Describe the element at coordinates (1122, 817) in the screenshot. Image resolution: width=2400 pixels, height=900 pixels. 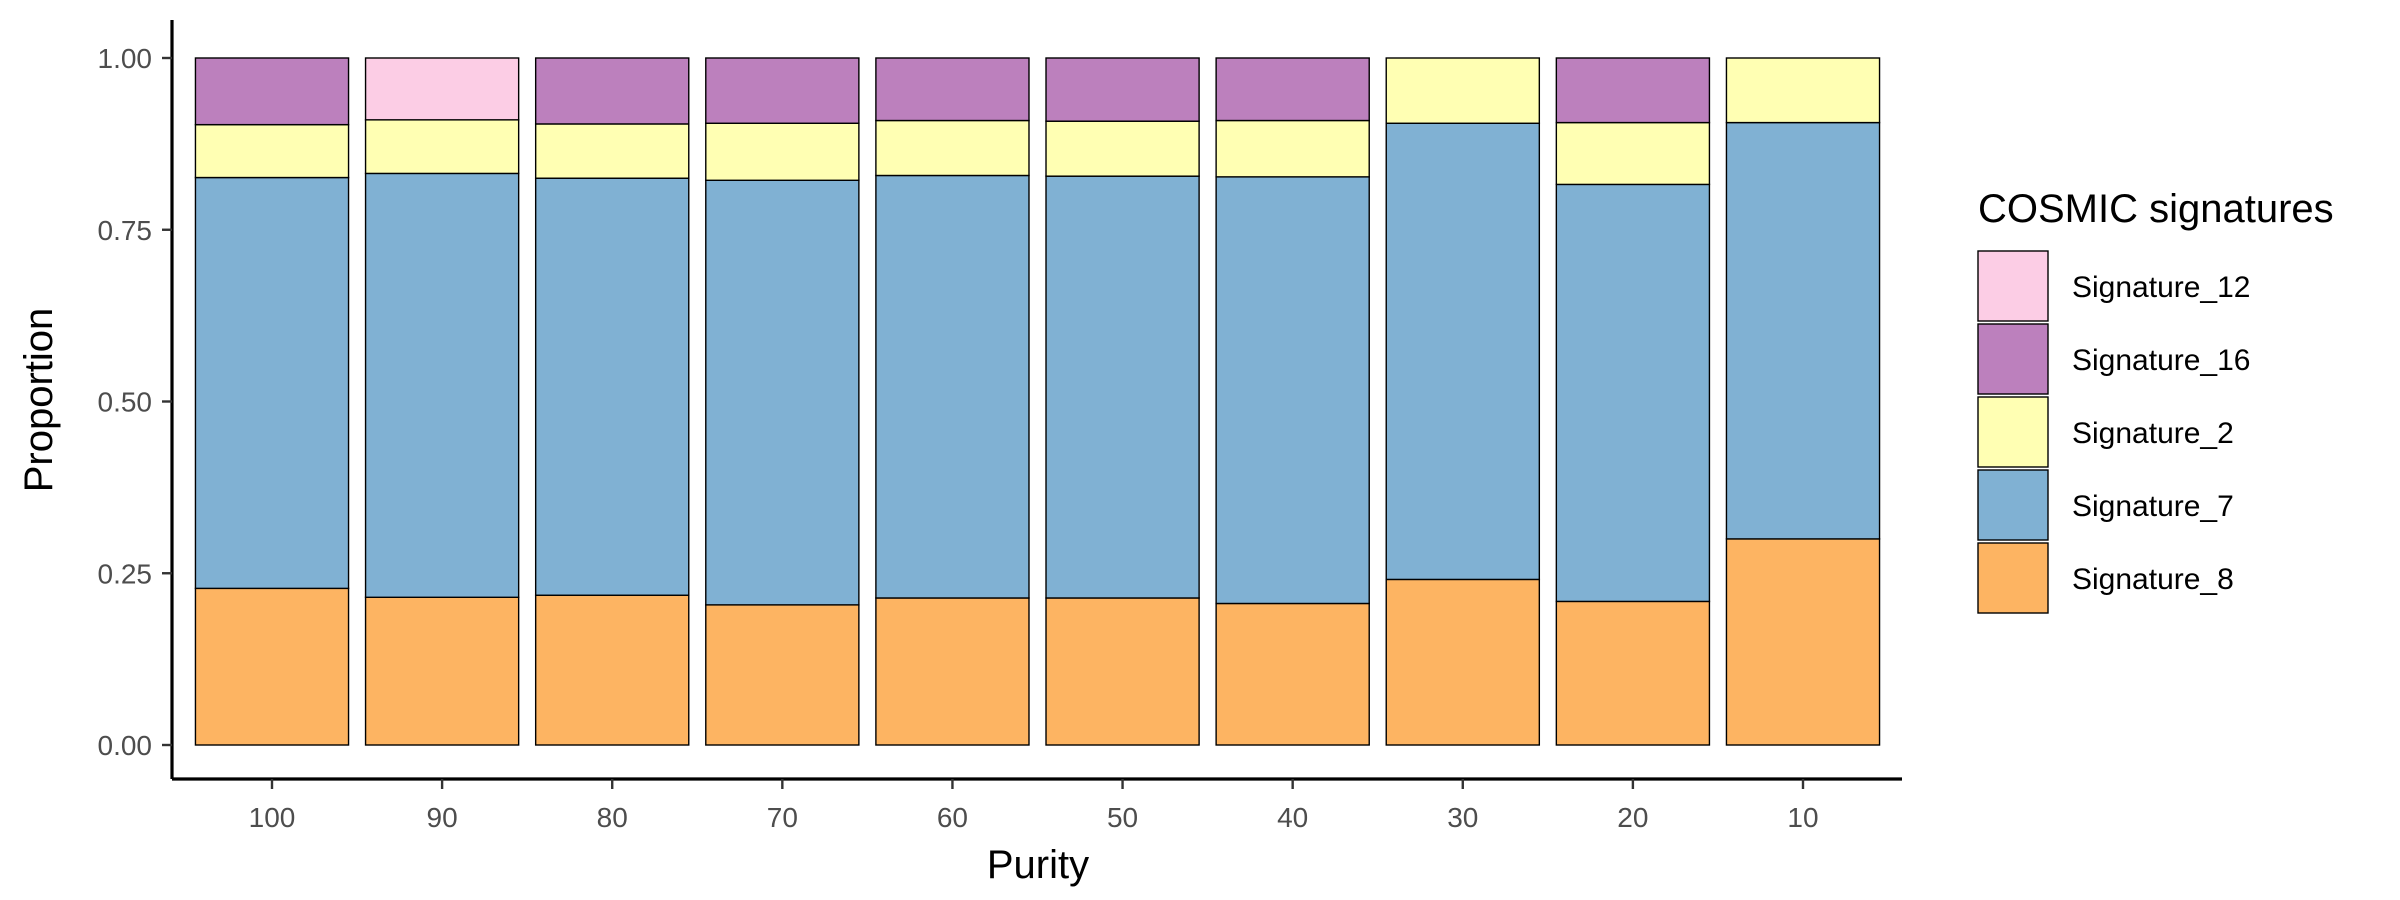
I see `x-tick-label: 50` at that location.